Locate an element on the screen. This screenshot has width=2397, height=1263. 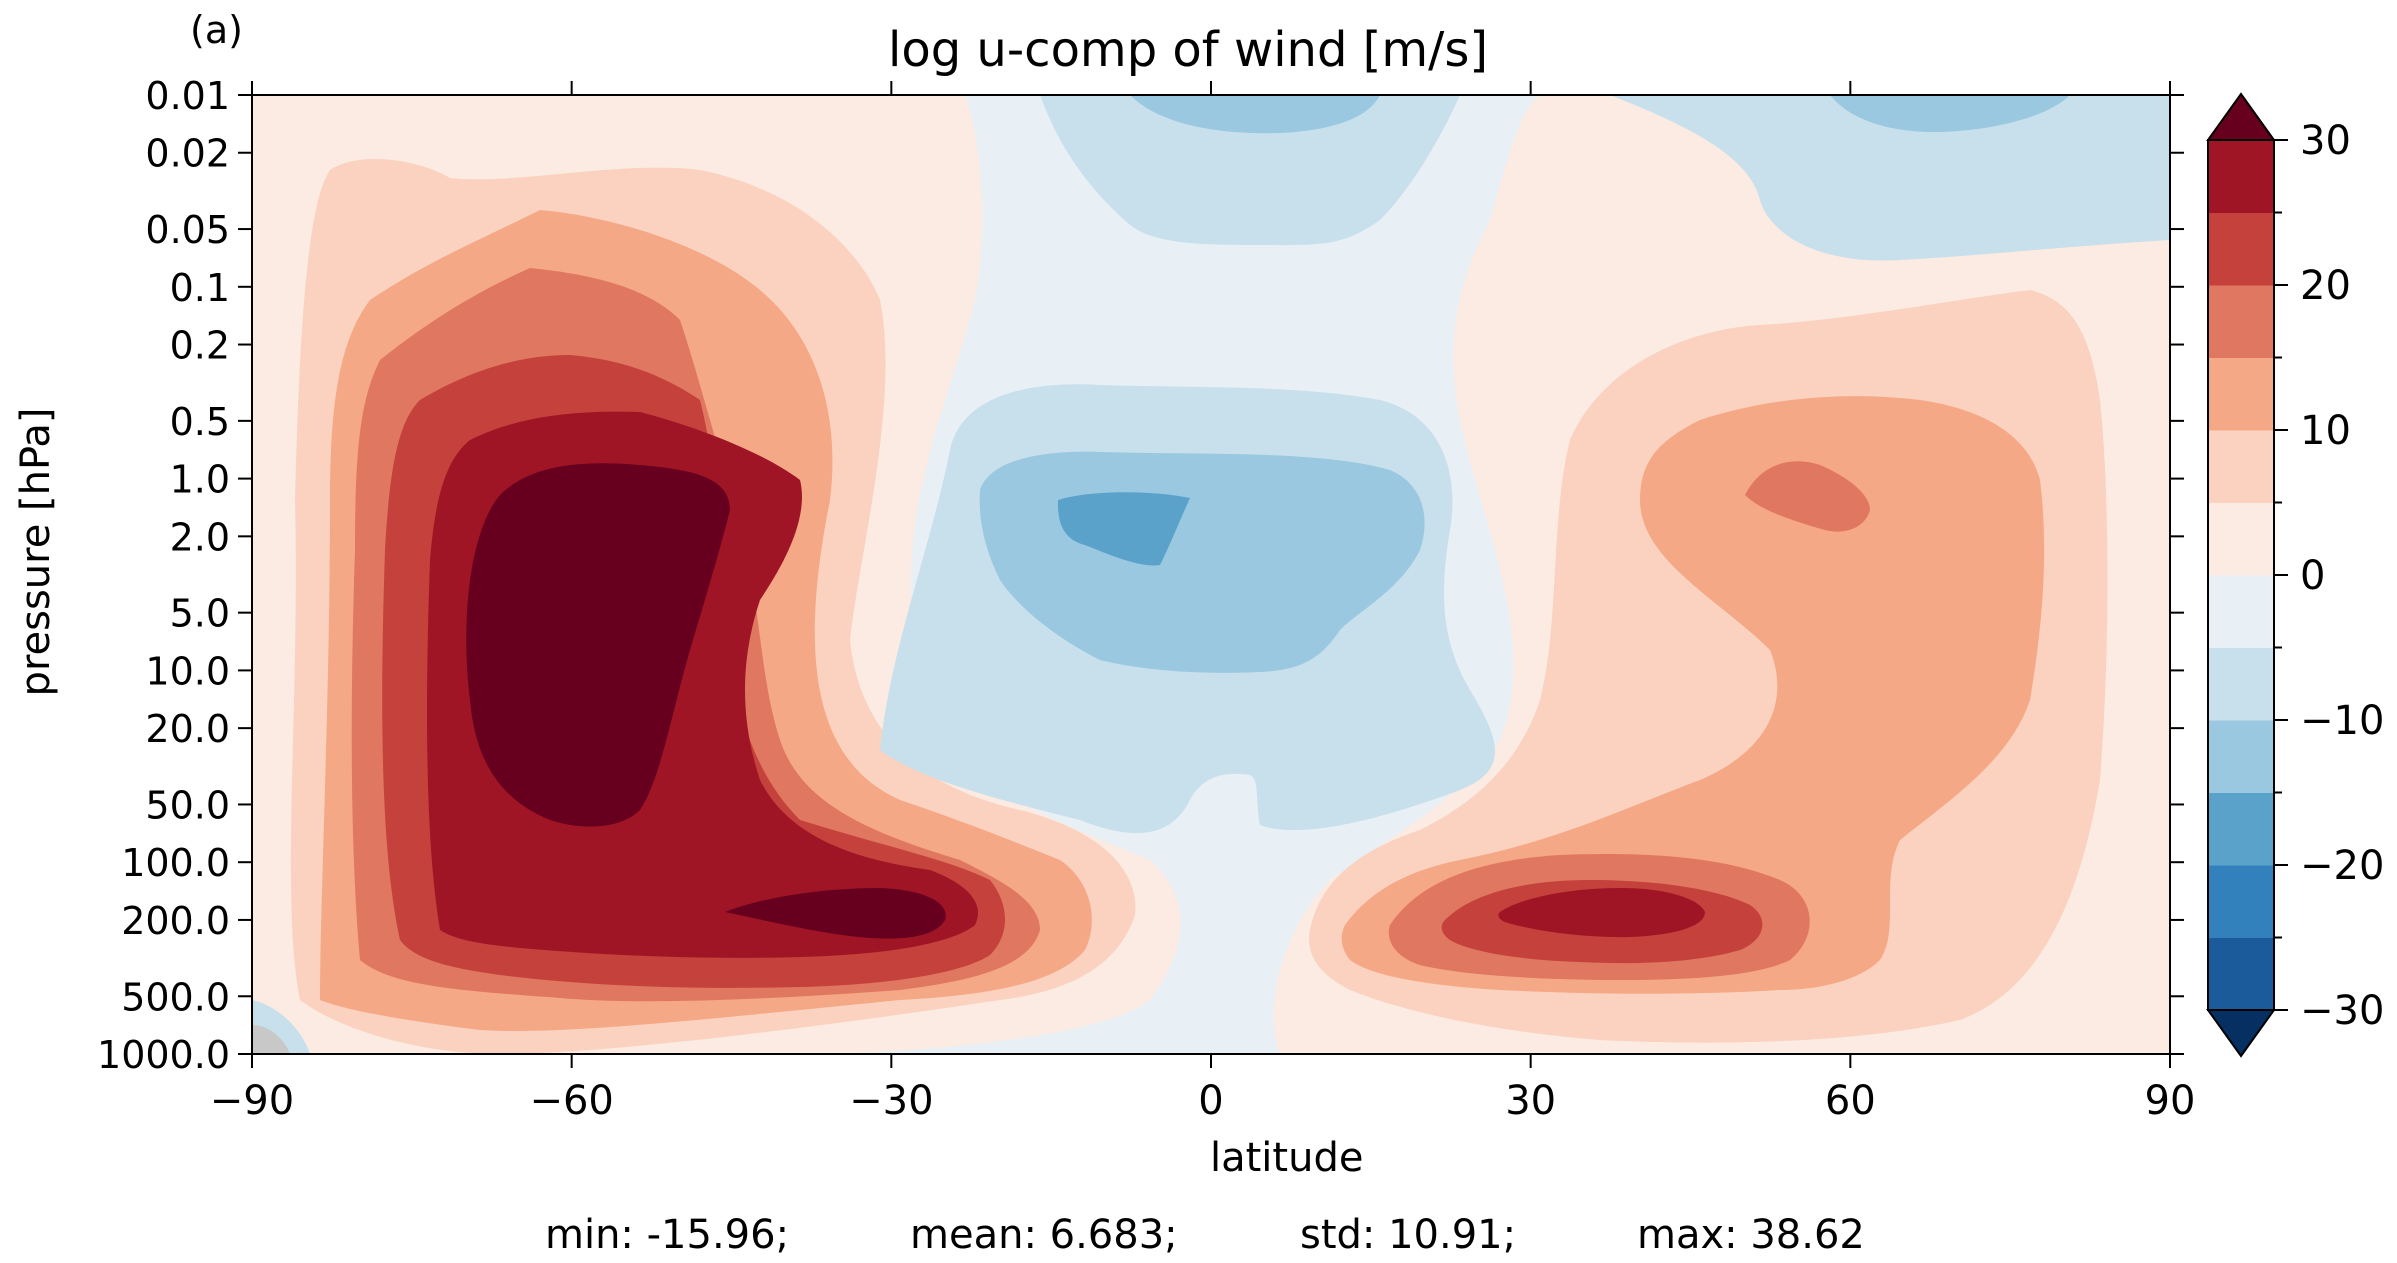
contour-meso-trop-neg5 is located at coordinates (1250, 170).